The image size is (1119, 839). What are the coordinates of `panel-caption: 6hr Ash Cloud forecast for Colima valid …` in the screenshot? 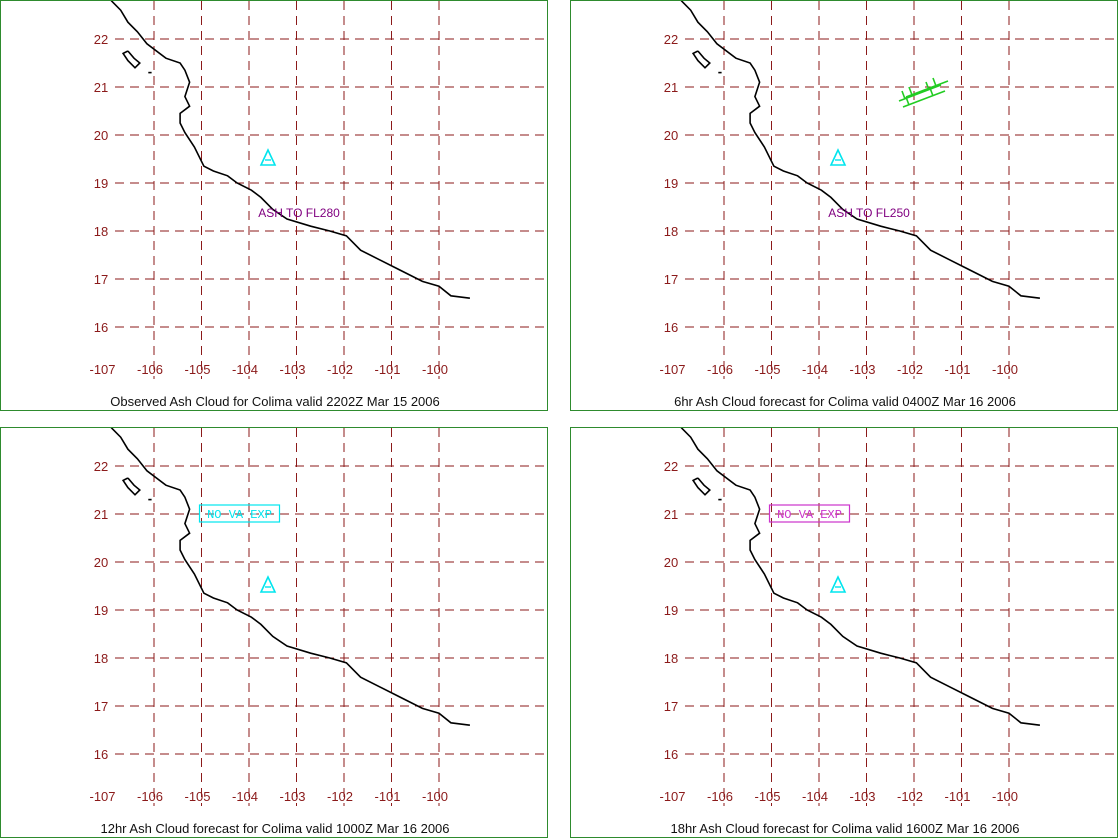 It's located at (845, 401).